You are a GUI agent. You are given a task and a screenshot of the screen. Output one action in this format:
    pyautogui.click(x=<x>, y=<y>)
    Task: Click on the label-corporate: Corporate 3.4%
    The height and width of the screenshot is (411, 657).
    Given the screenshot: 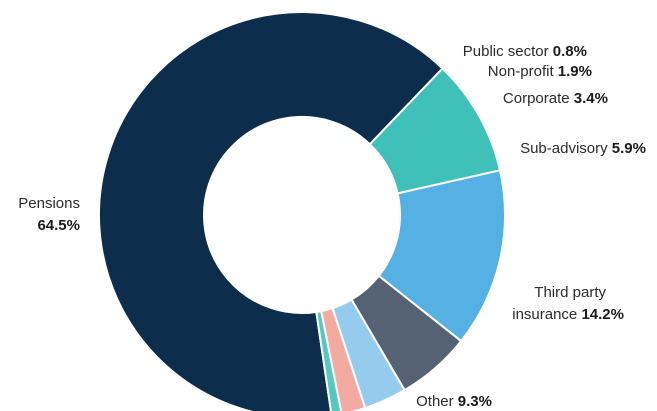 What is the action you would take?
    pyautogui.click(x=555, y=98)
    